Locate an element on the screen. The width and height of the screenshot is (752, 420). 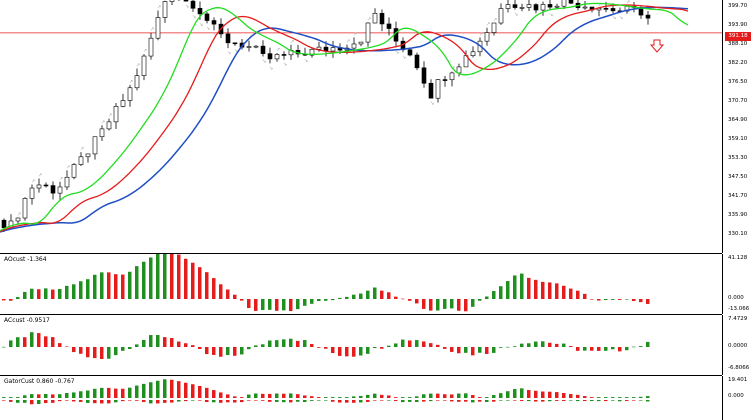
ao-indicator-pane: AOcust -1.364 41.128 0.000 -13.066 is located at coordinates (376, 284).